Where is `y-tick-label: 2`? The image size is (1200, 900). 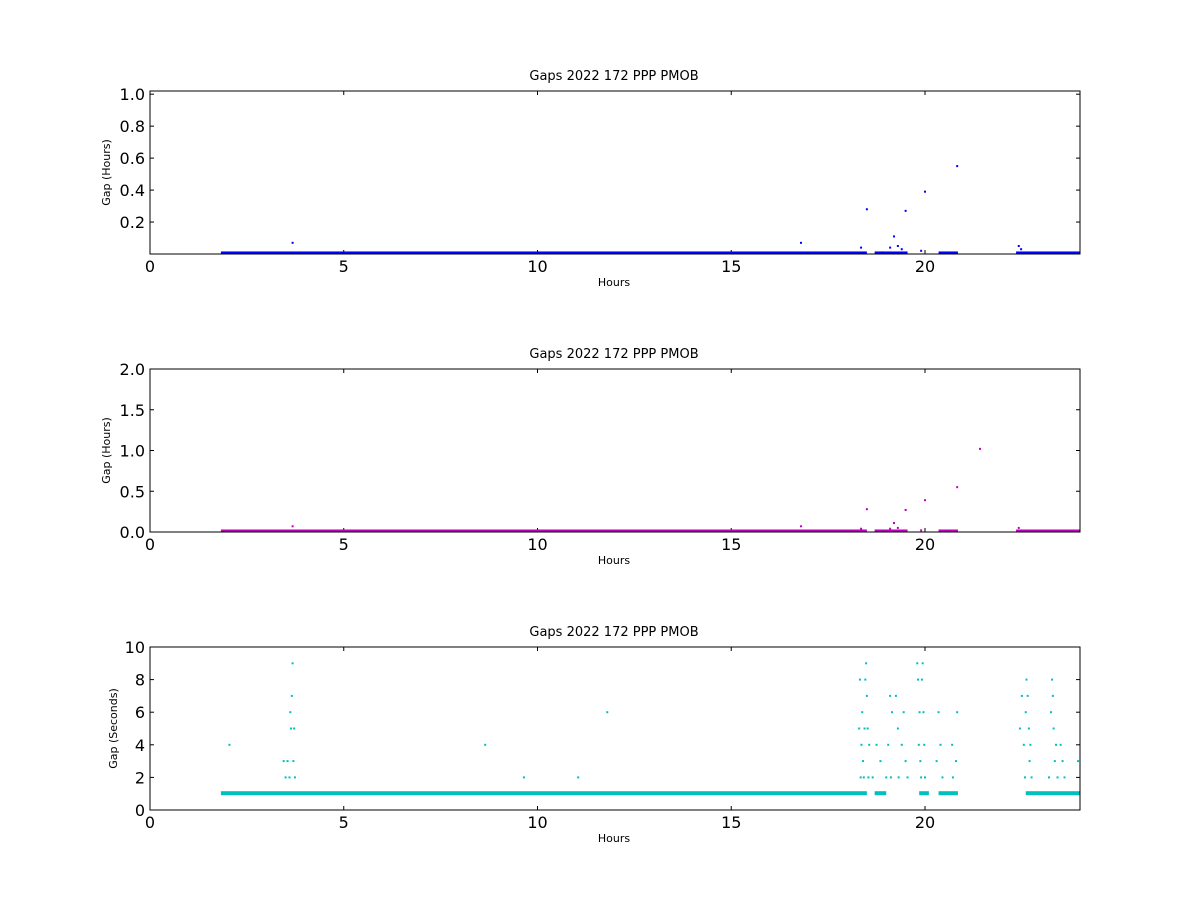
y-tick-label: 2 is located at coordinates (140, 777).